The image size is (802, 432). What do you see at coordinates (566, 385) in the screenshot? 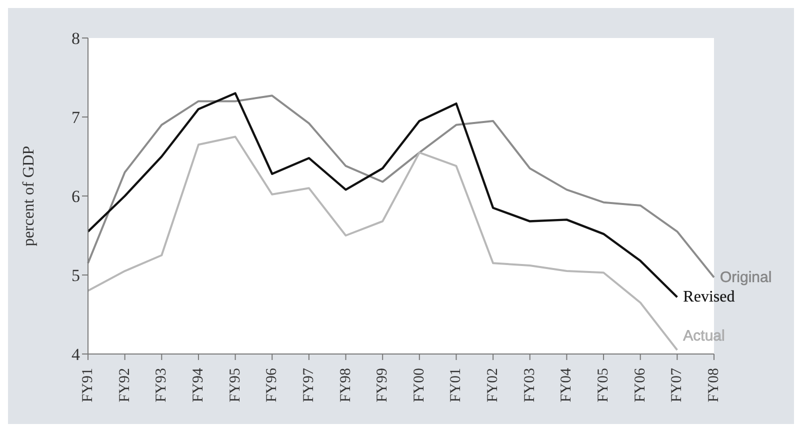
I see `x-tick-label: FY04` at bounding box center [566, 385].